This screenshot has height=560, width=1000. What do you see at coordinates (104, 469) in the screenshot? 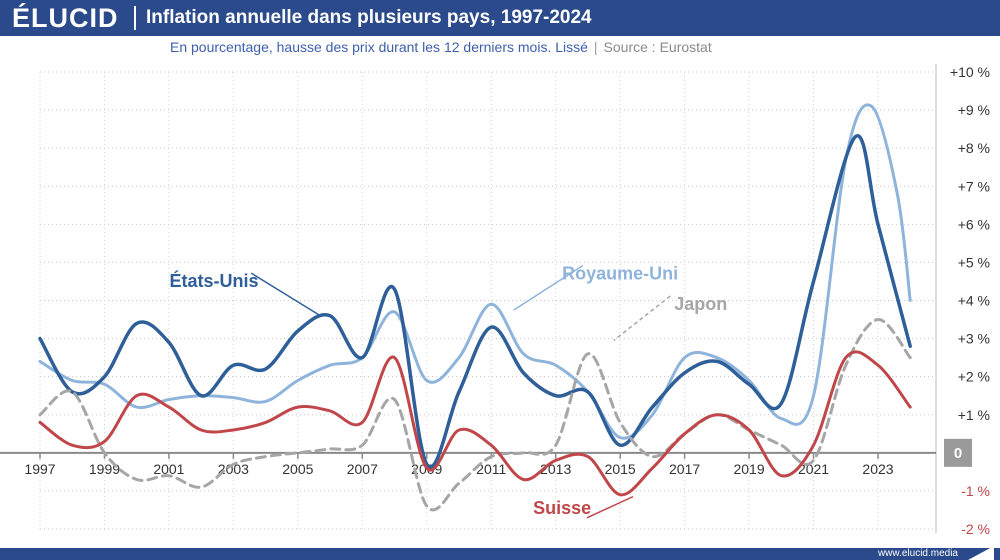
I see `x-tick-label: 1999` at bounding box center [104, 469].